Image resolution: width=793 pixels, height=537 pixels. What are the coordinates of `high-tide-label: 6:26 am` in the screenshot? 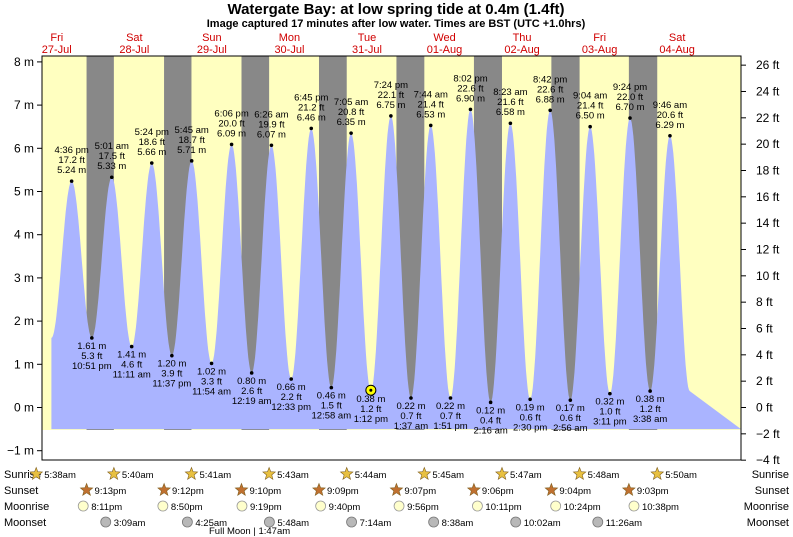 It's located at (271, 114).